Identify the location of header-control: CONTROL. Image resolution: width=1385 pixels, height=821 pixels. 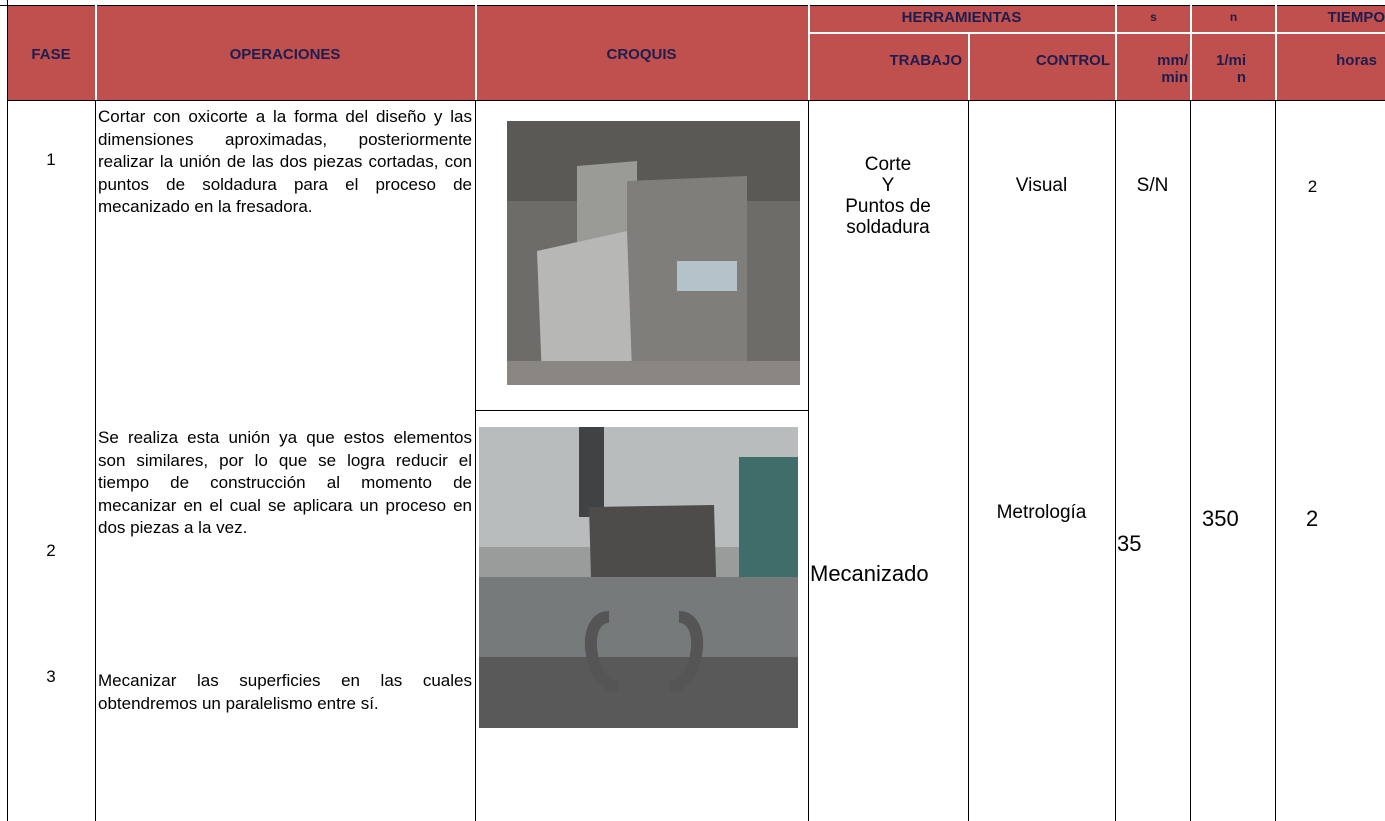
(1072, 60).